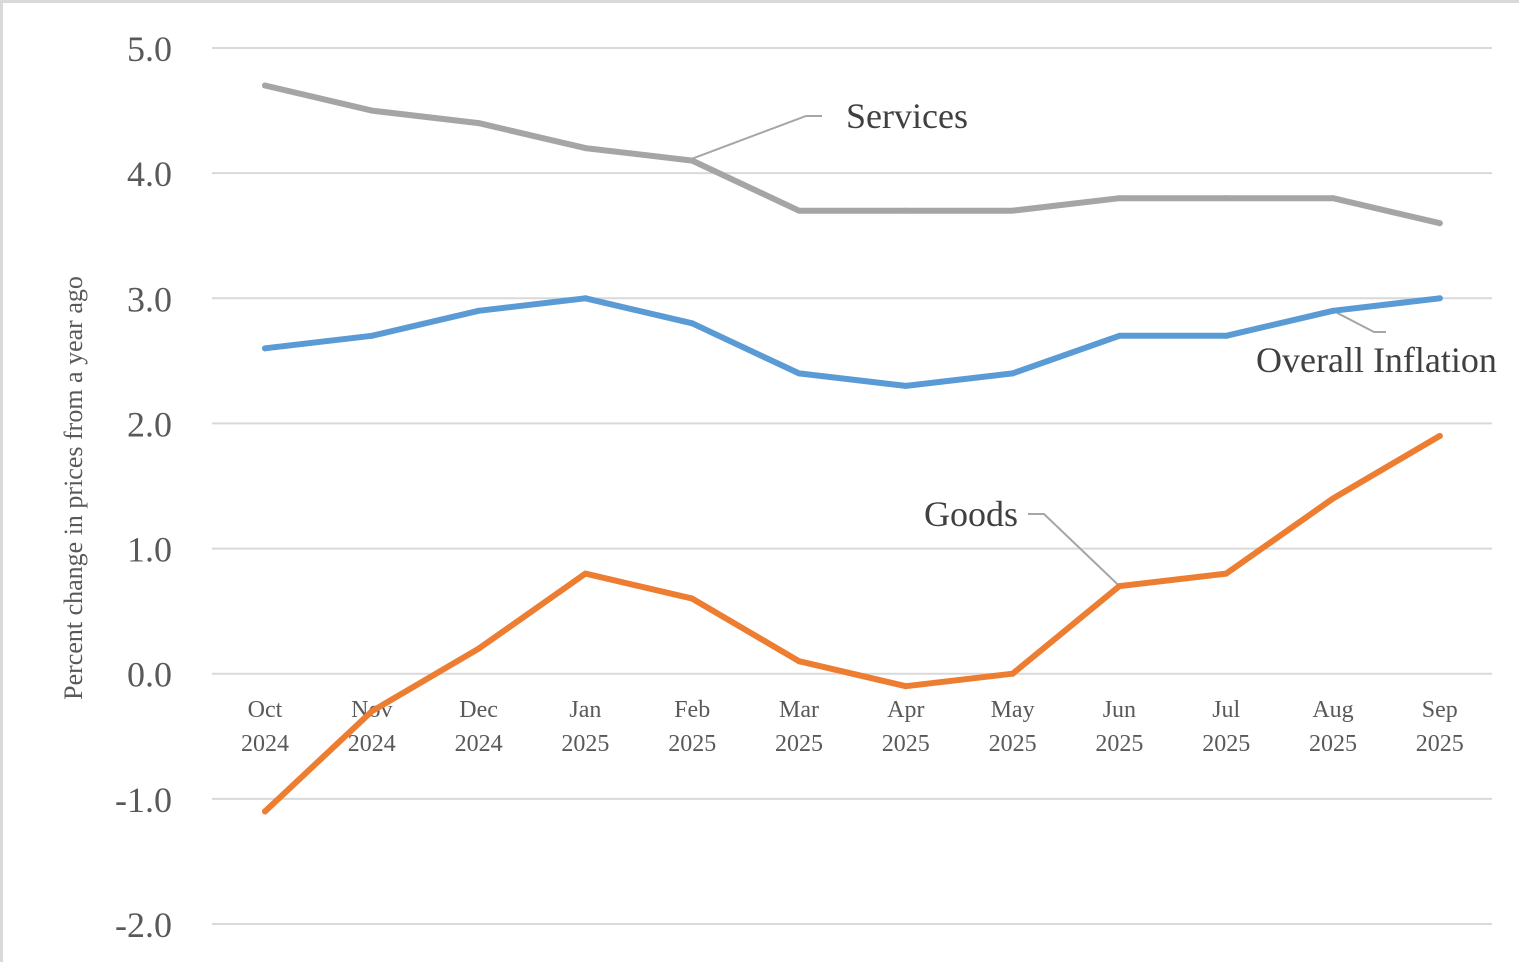 Image resolution: width=1519 pixels, height=962 pixels. I want to click on series-label-goods: Goods, so click(971, 514).